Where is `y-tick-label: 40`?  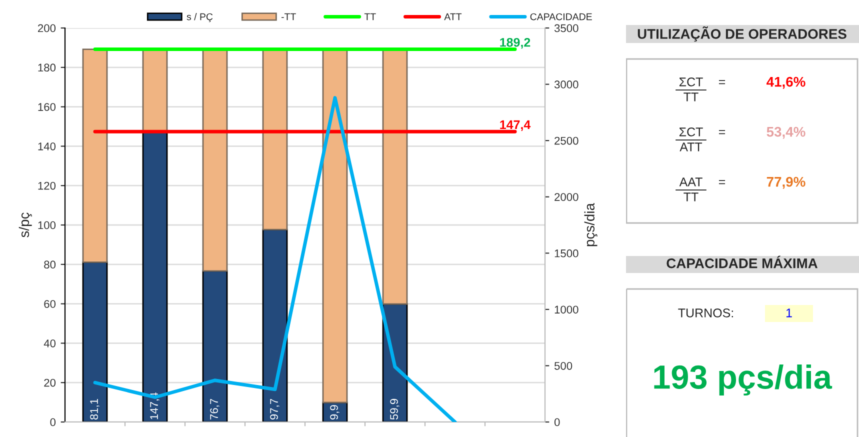
y-tick-label: 40 is located at coordinates (50, 343).